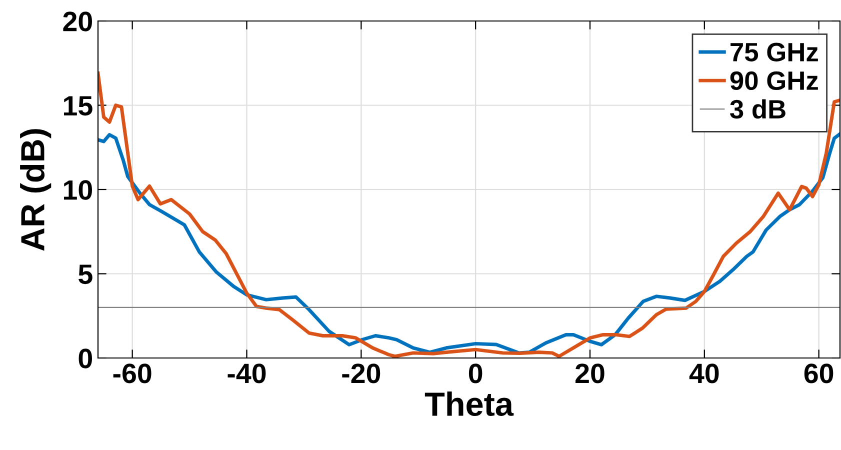 This screenshot has height=450, width=841. What do you see at coordinates (361, 374) in the screenshot?
I see `x-tick-label: -20` at bounding box center [361, 374].